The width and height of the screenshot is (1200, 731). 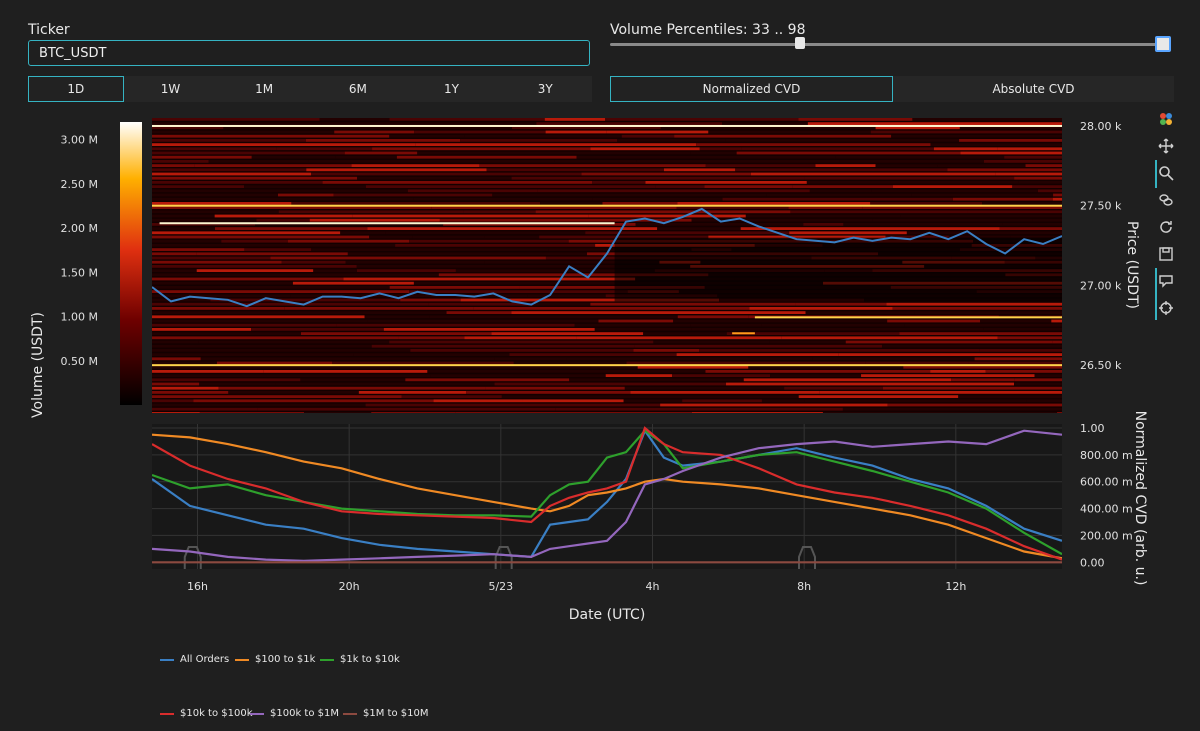 I want to click on cvd-tick-label: 800.00 m, so click(x=1106, y=455).